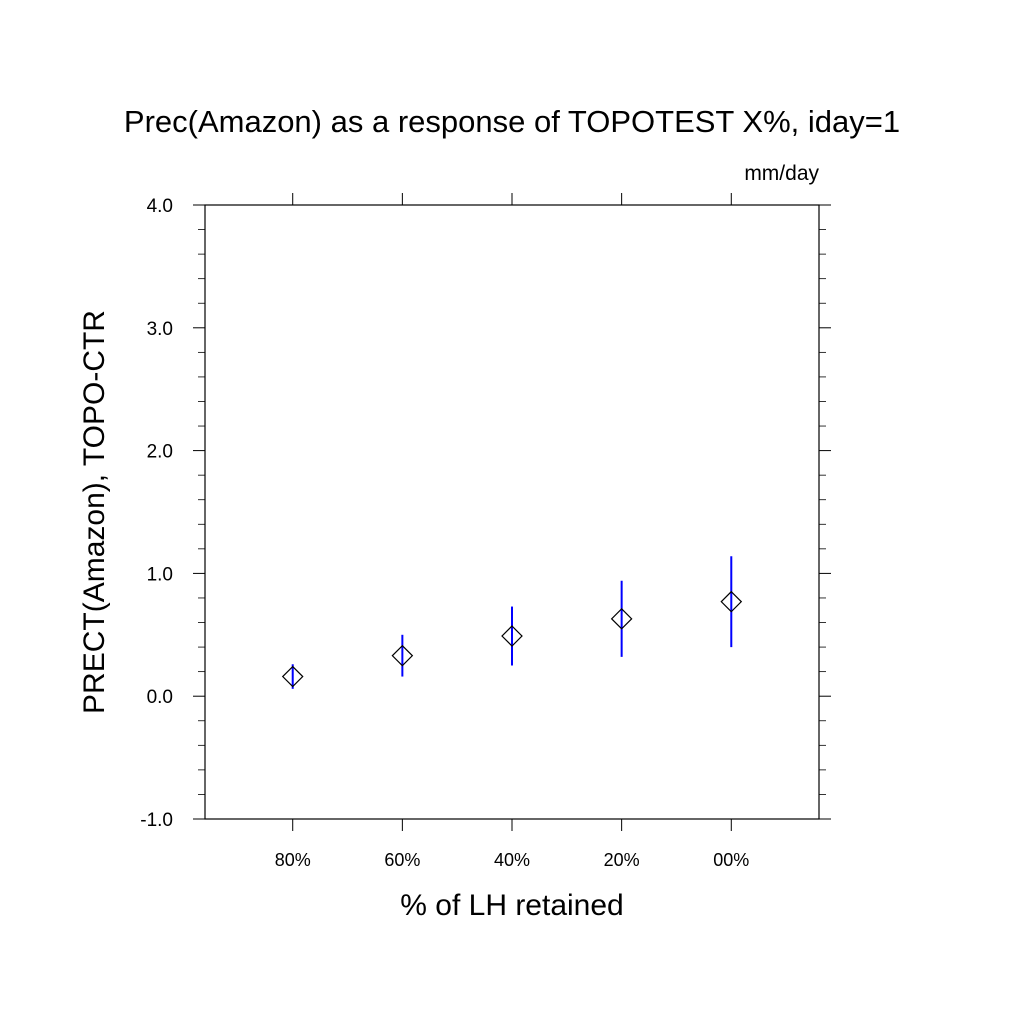 The width and height of the screenshot is (1024, 1024). I want to click on y-tick-label: 4.0, so click(160, 206).